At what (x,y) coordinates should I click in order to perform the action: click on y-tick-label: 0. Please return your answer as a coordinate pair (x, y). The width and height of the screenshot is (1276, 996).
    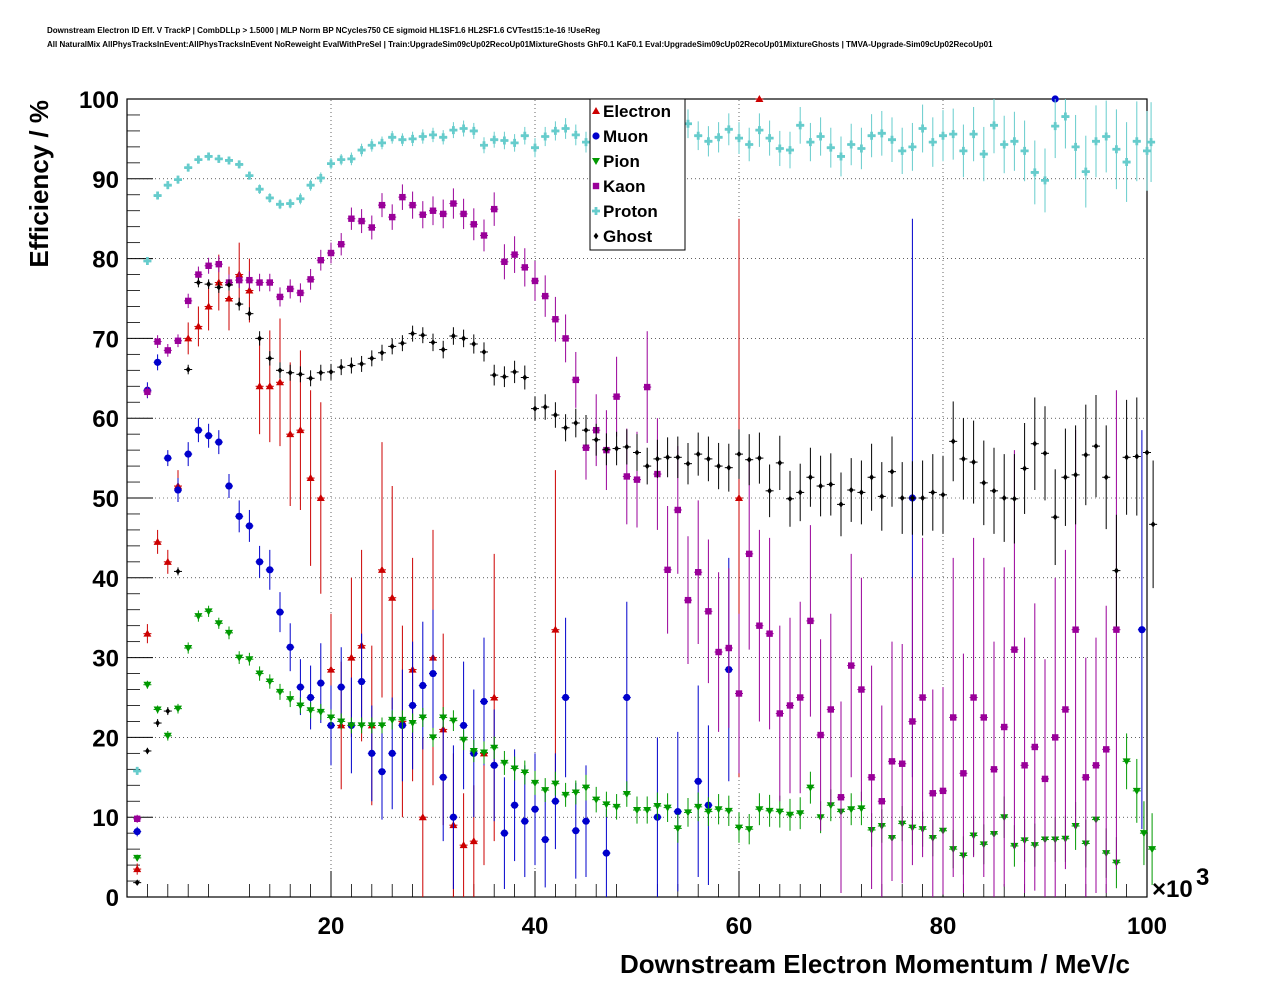
    Looking at the image, I should click on (112, 898).